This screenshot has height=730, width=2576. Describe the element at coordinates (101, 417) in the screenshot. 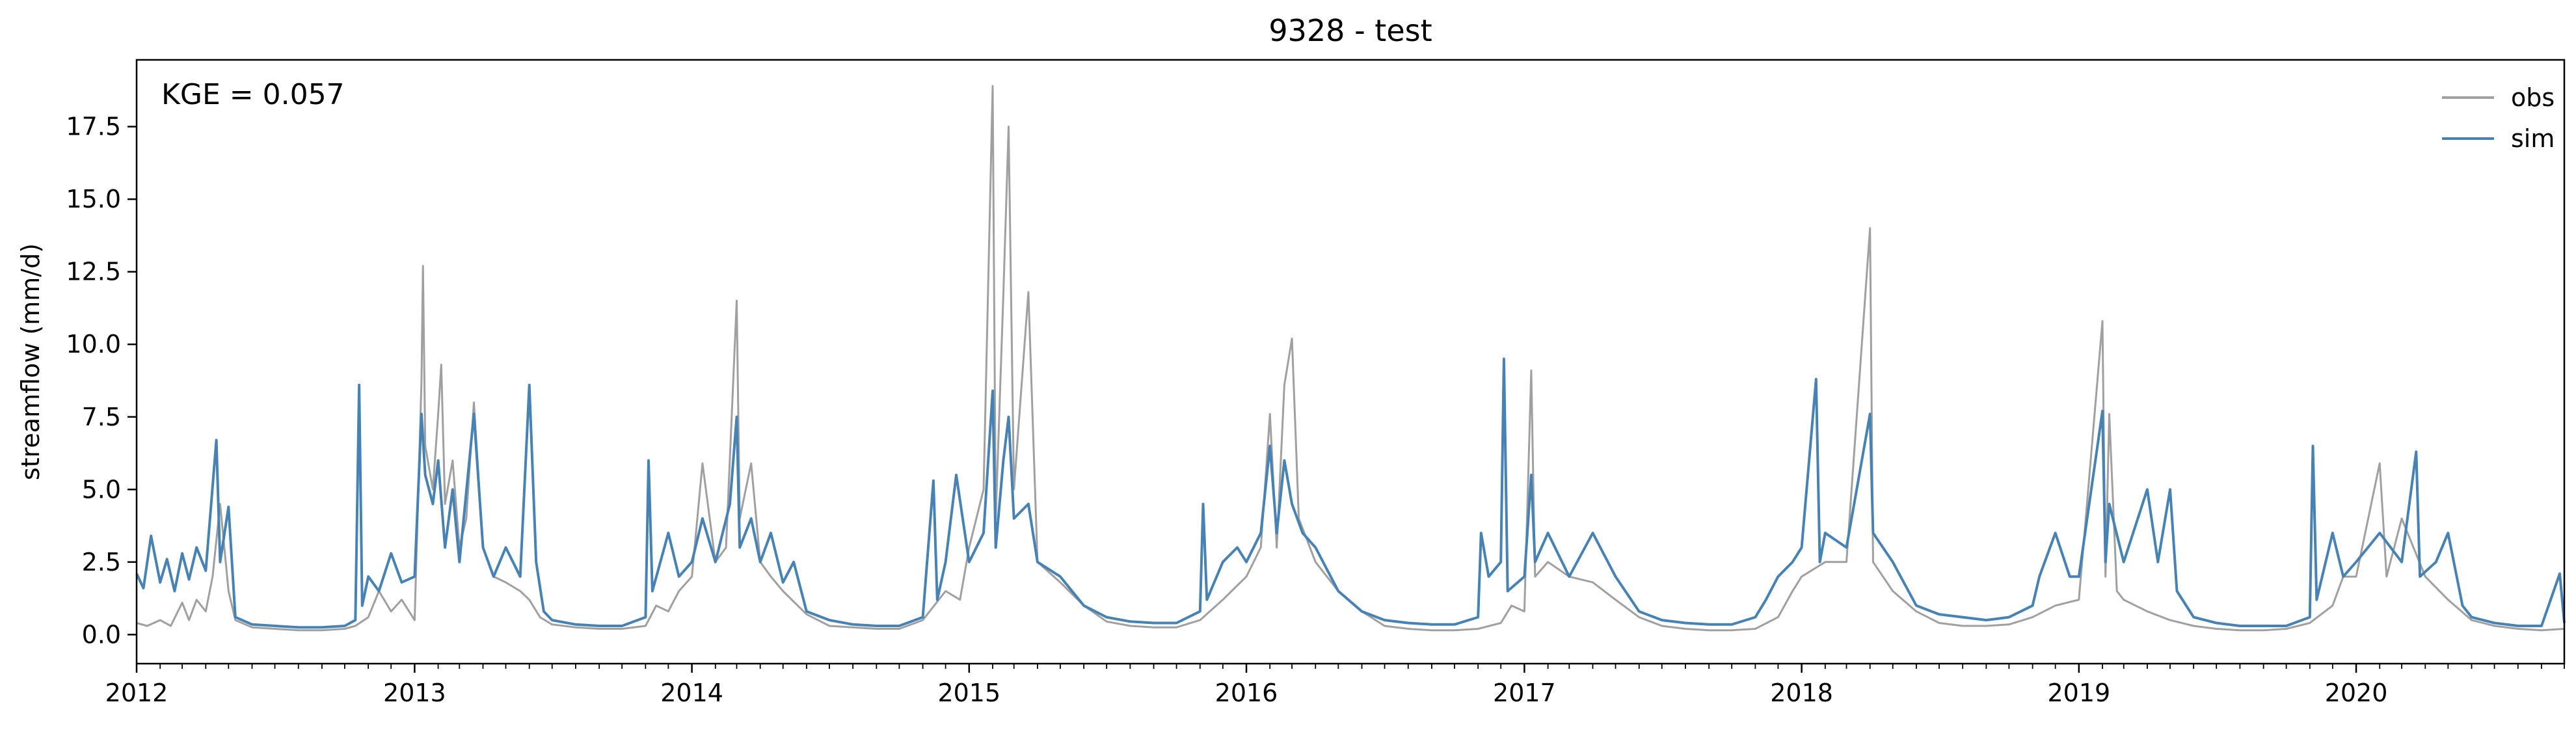

I see `y-tick-label: 7.5` at that location.